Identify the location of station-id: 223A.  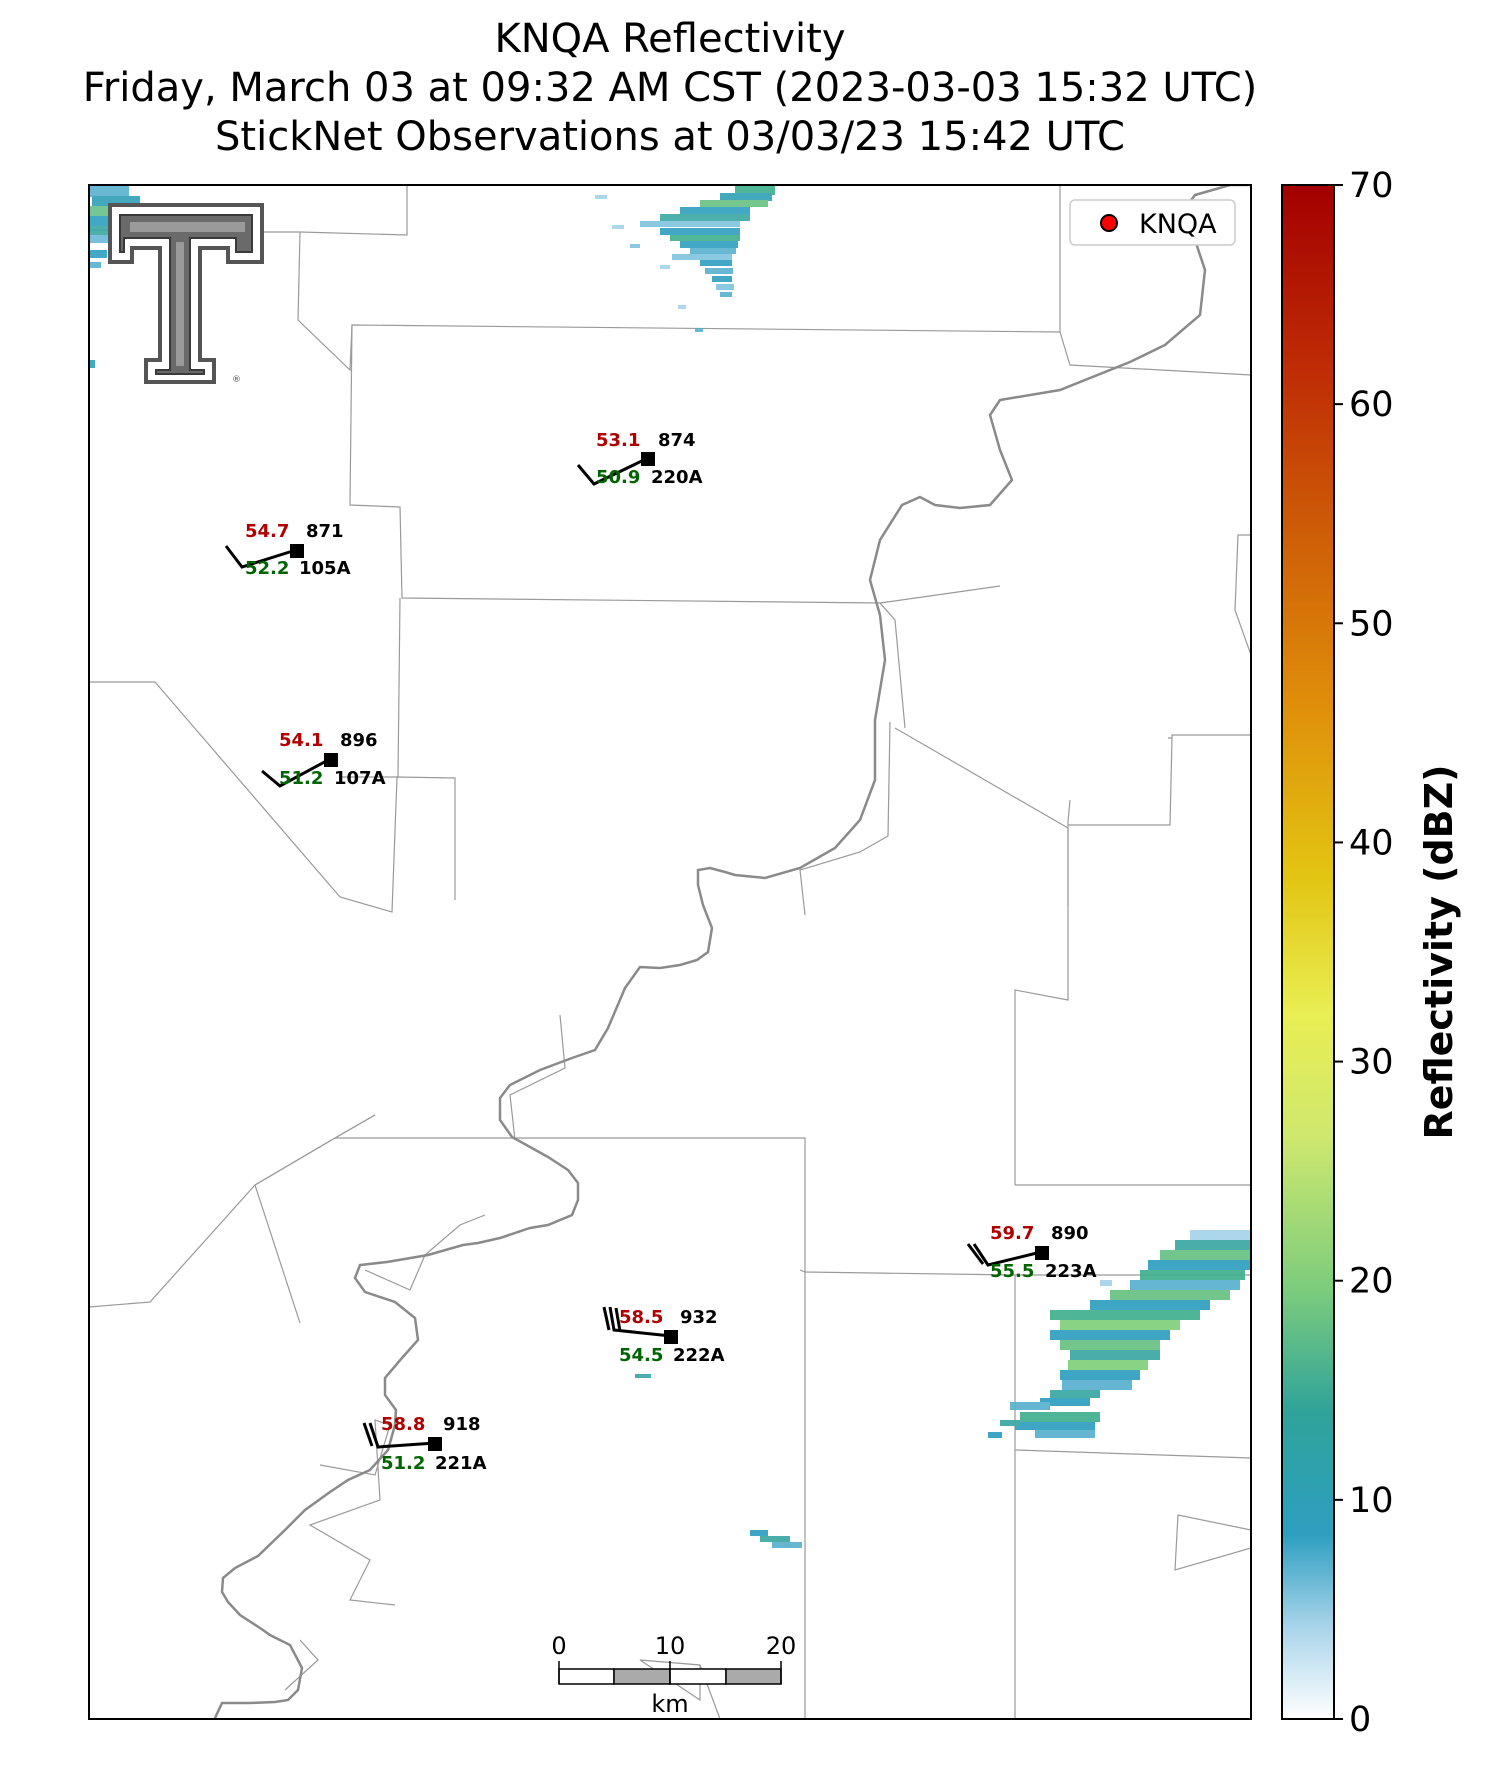
(1071, 1271).